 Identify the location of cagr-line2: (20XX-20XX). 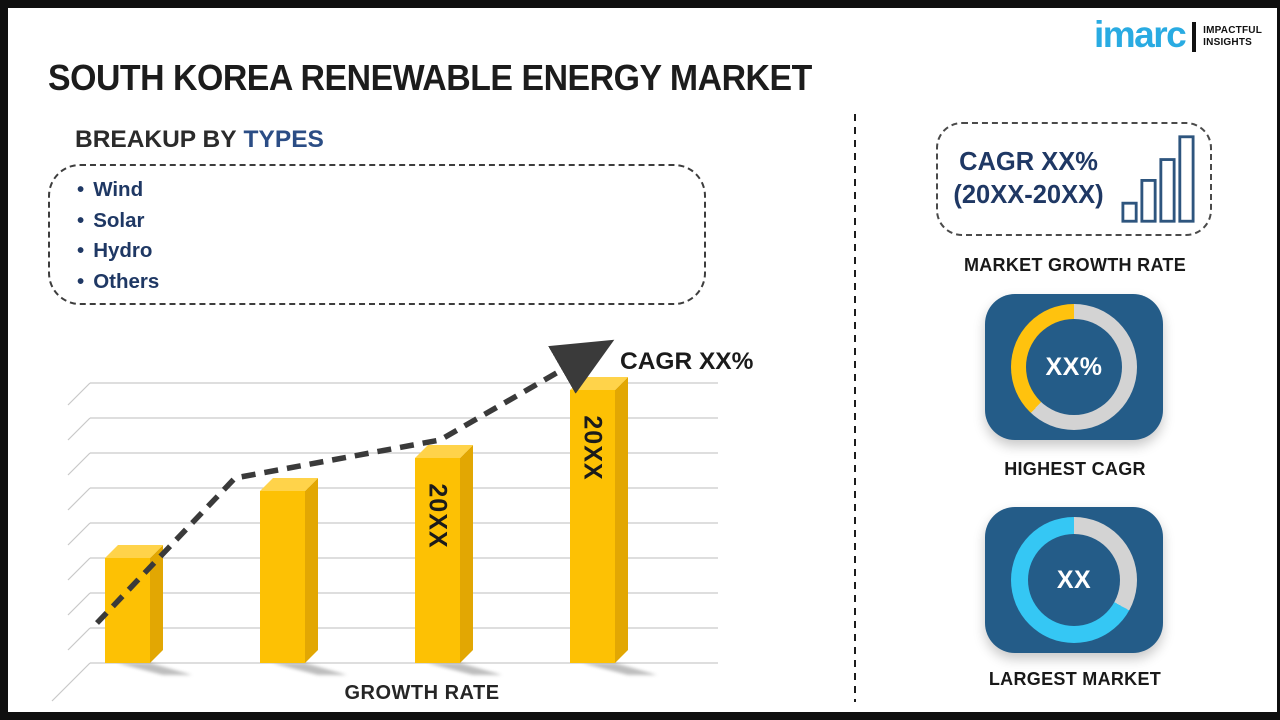
(1028, 195).